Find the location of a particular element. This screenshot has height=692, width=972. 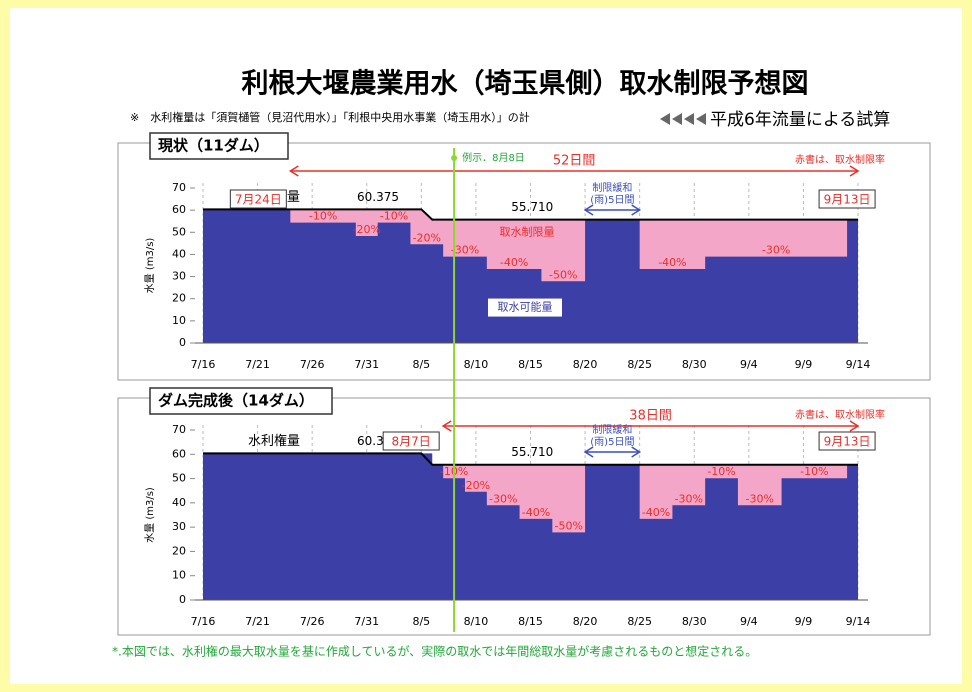

period-label: 52日間 is located at coordinates (574, 161).